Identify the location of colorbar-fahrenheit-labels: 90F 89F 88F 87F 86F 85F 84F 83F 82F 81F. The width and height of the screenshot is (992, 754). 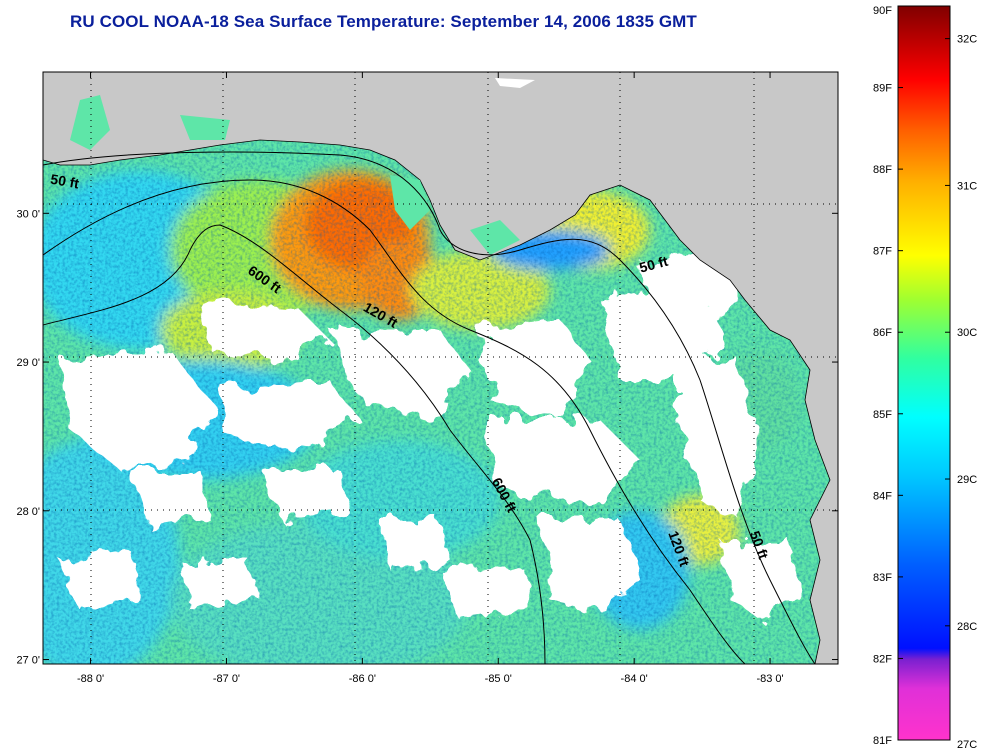
(888, 376).